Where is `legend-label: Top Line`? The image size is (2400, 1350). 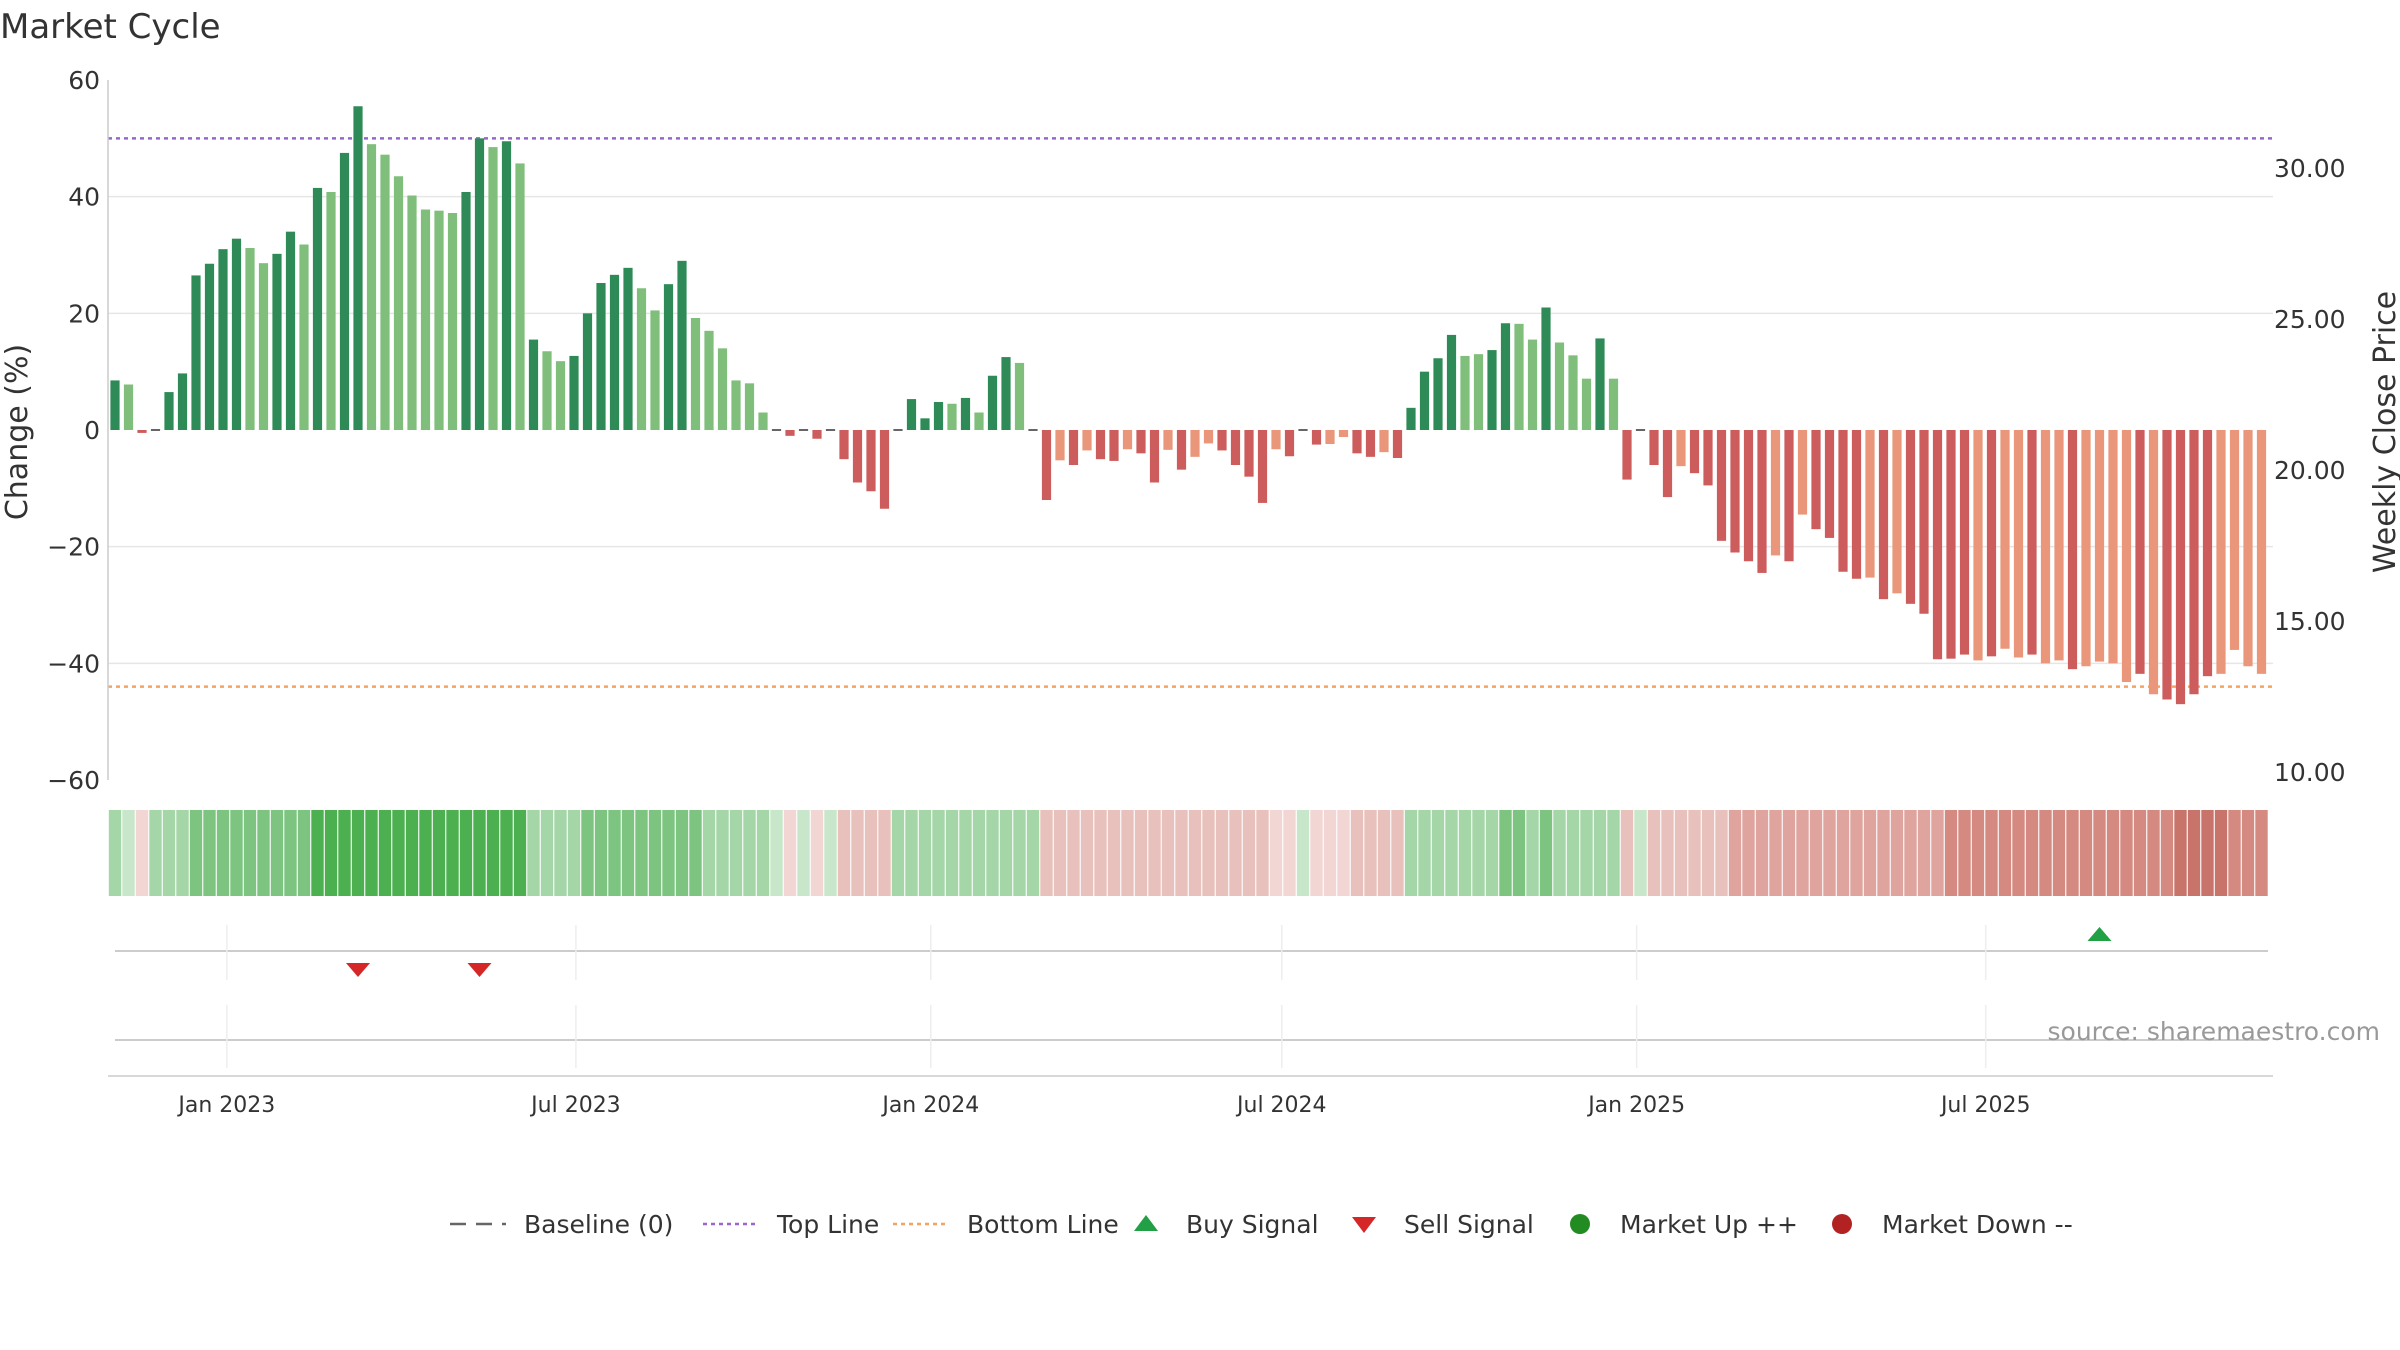
legend-label: Top Line is located at coordinates (827, 1224).